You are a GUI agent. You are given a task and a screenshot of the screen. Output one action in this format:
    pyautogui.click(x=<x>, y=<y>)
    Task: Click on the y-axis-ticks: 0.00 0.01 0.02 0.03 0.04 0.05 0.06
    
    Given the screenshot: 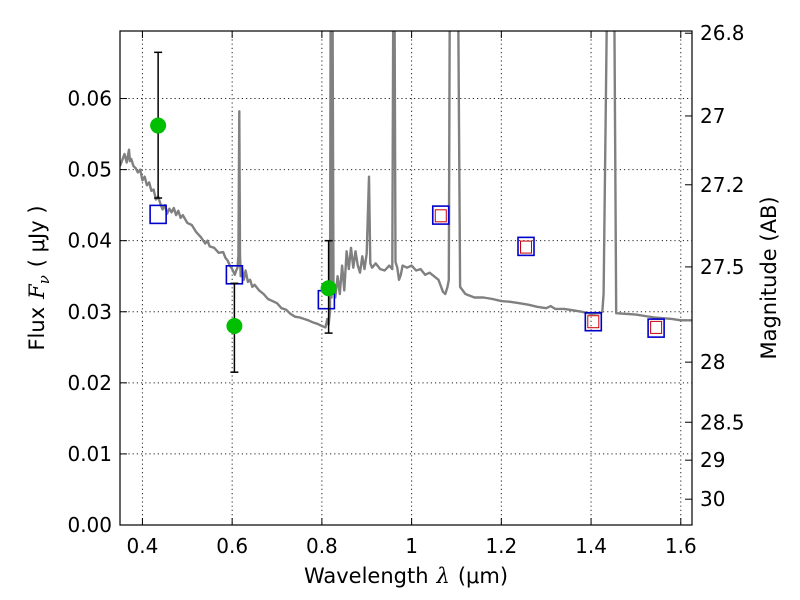 What is the action you would take?
    pyautogui.click(x=97, y=312)
    